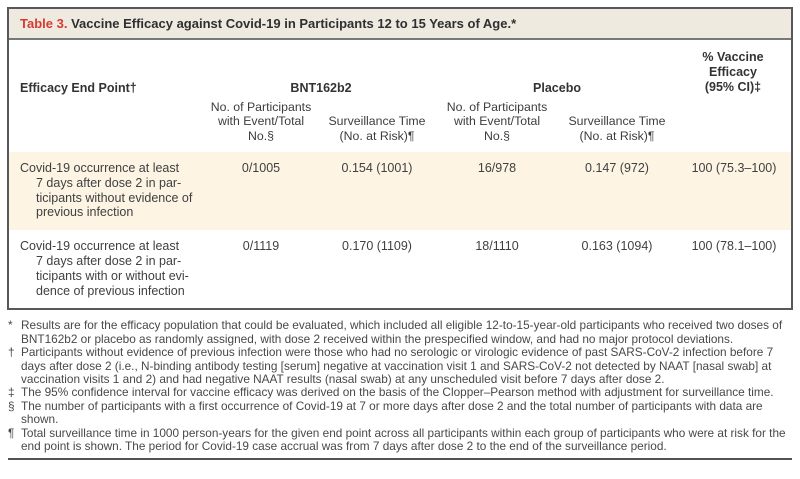 This screenshot has width=800, height=479. I want to click on footnote-symbol: ‡, so click(11, 392).